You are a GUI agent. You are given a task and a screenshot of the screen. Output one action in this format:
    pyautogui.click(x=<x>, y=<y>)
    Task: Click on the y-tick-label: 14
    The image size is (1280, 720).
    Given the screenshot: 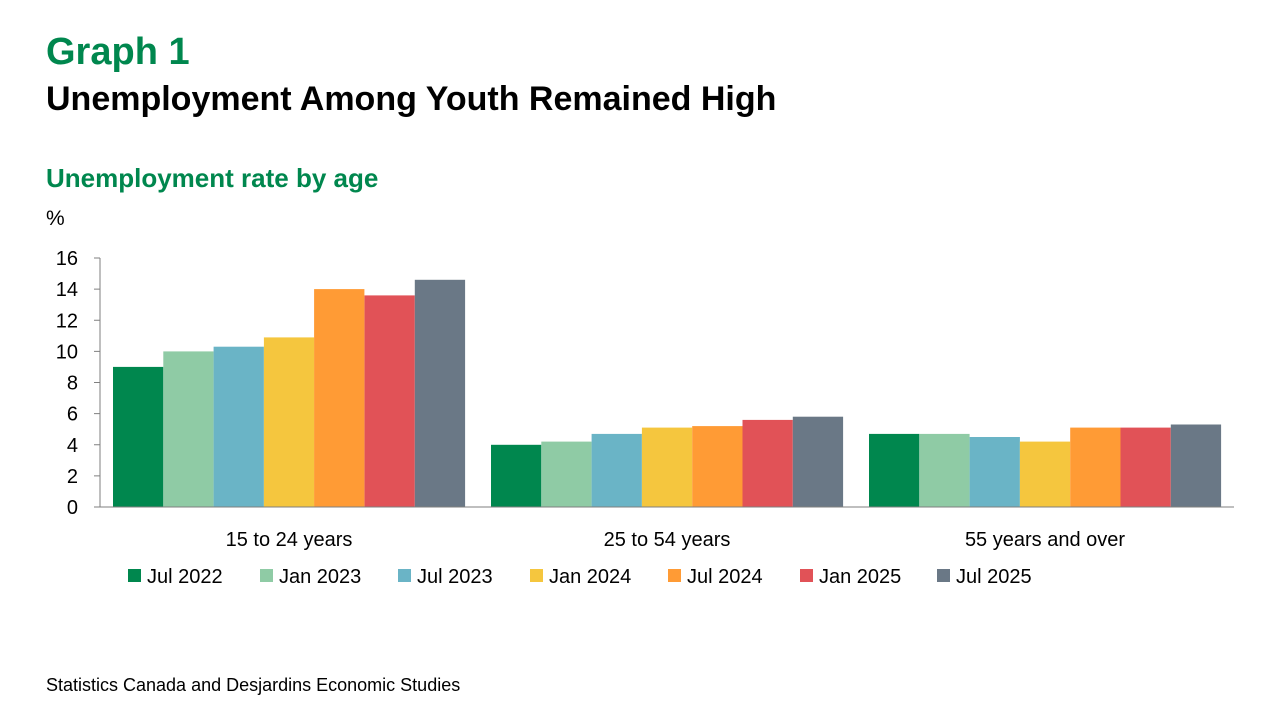 What is the action you would take?
    pyautogui.click(x=67, y=290)
    